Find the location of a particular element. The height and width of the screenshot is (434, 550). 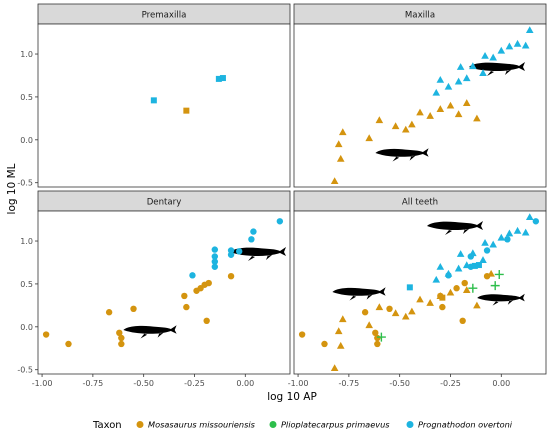

legend-label-prognathodon: Prognathodon overtoni is located at coordinates (465, 425).